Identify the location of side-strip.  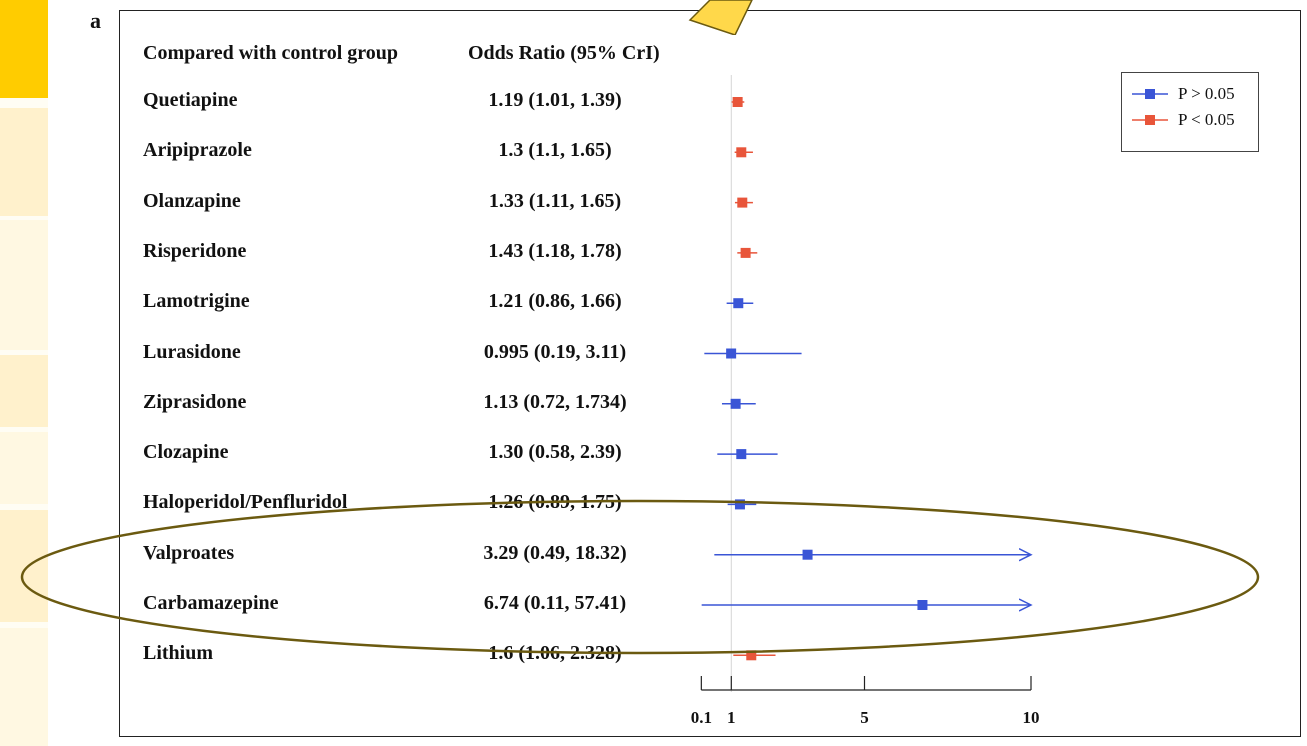
(24, 373).